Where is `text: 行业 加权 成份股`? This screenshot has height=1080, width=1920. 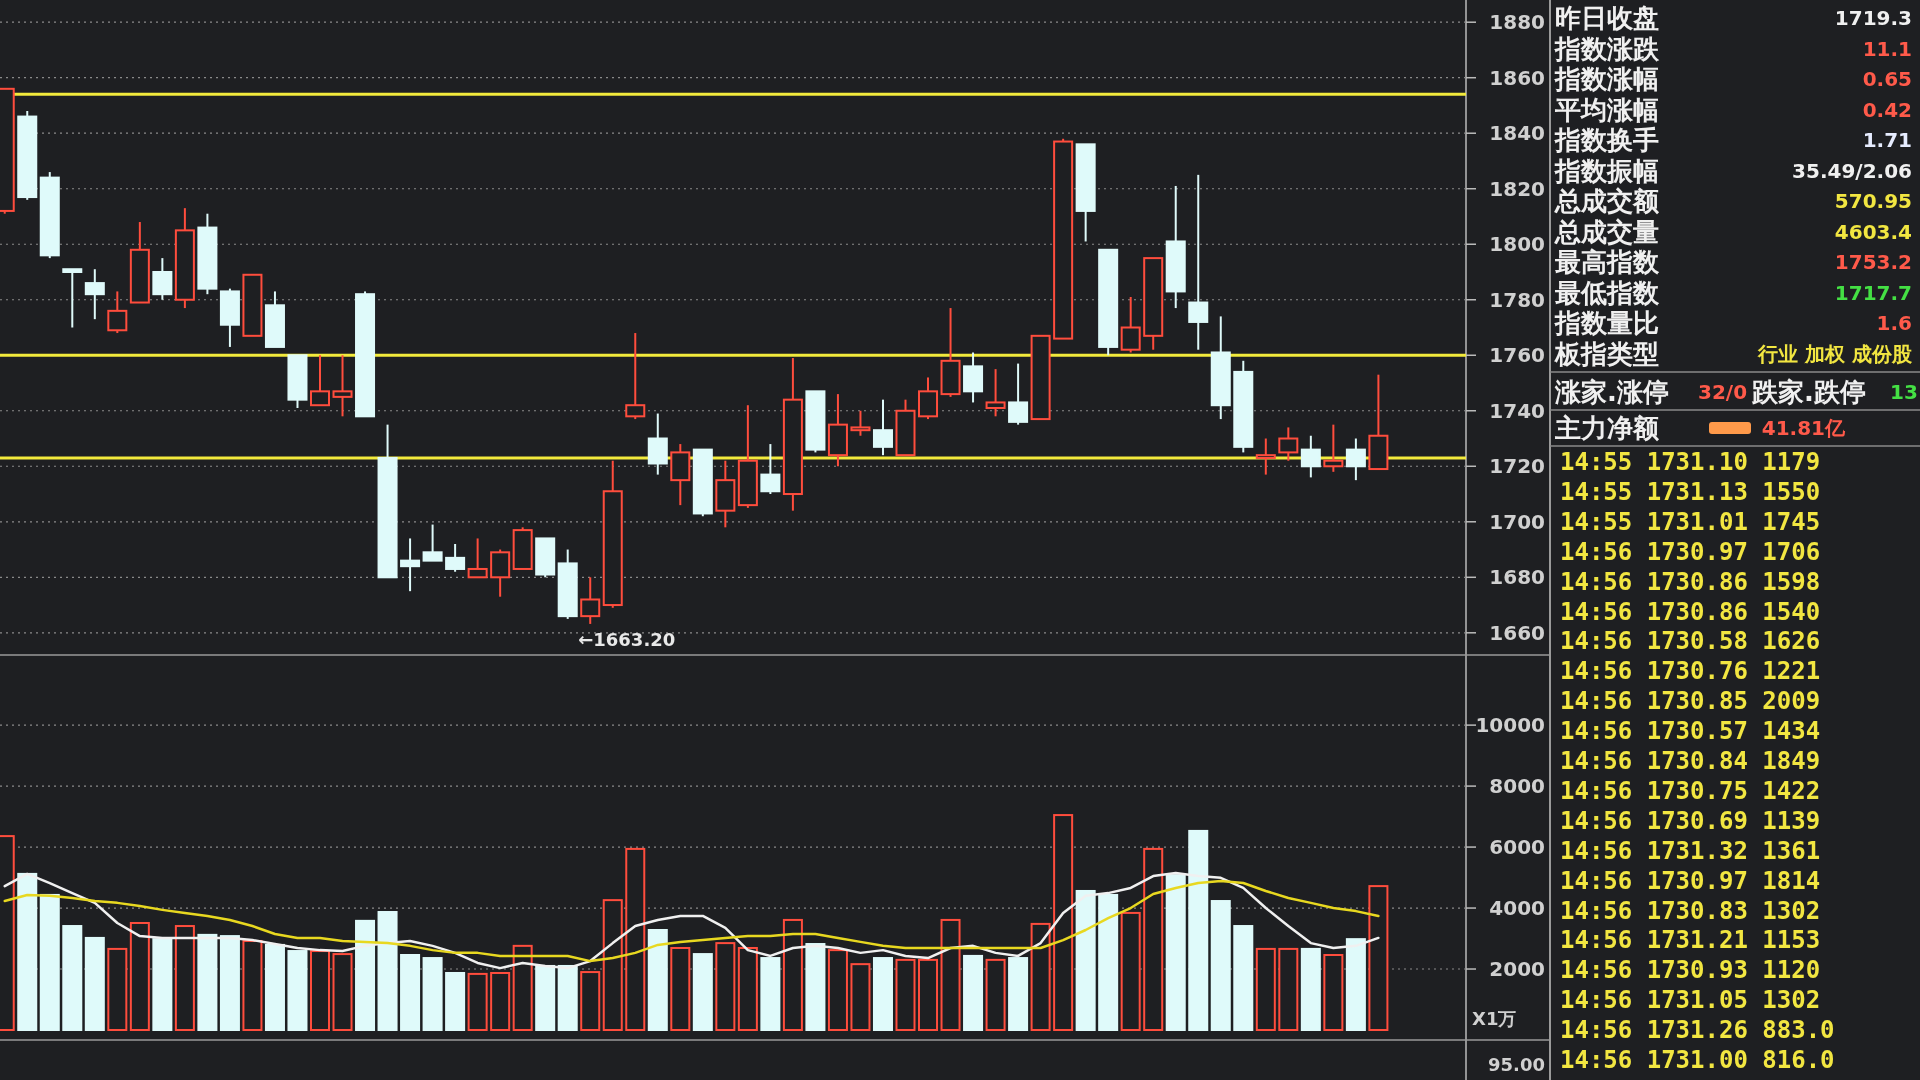
text: 行业 加权 成份股 is located at coordinates (1835, 353).